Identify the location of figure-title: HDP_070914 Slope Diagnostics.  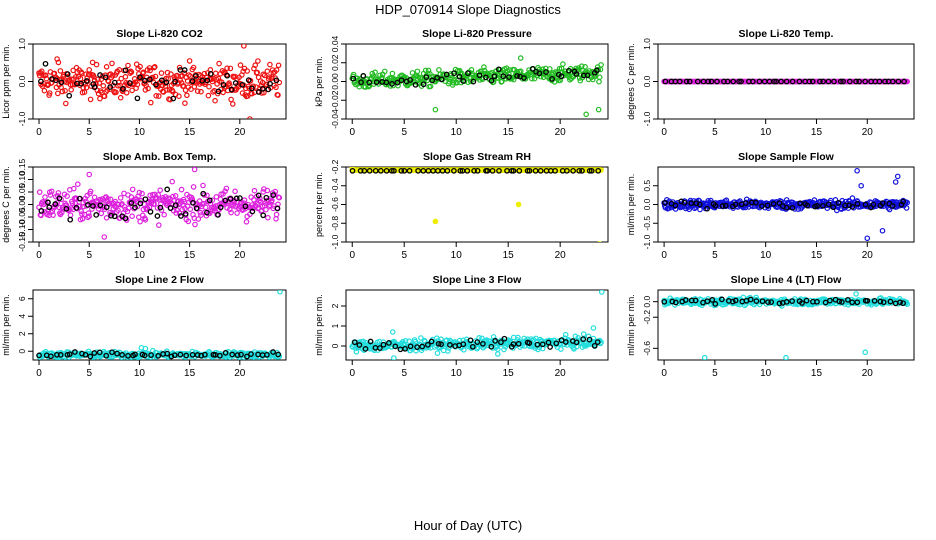
(468, 9).